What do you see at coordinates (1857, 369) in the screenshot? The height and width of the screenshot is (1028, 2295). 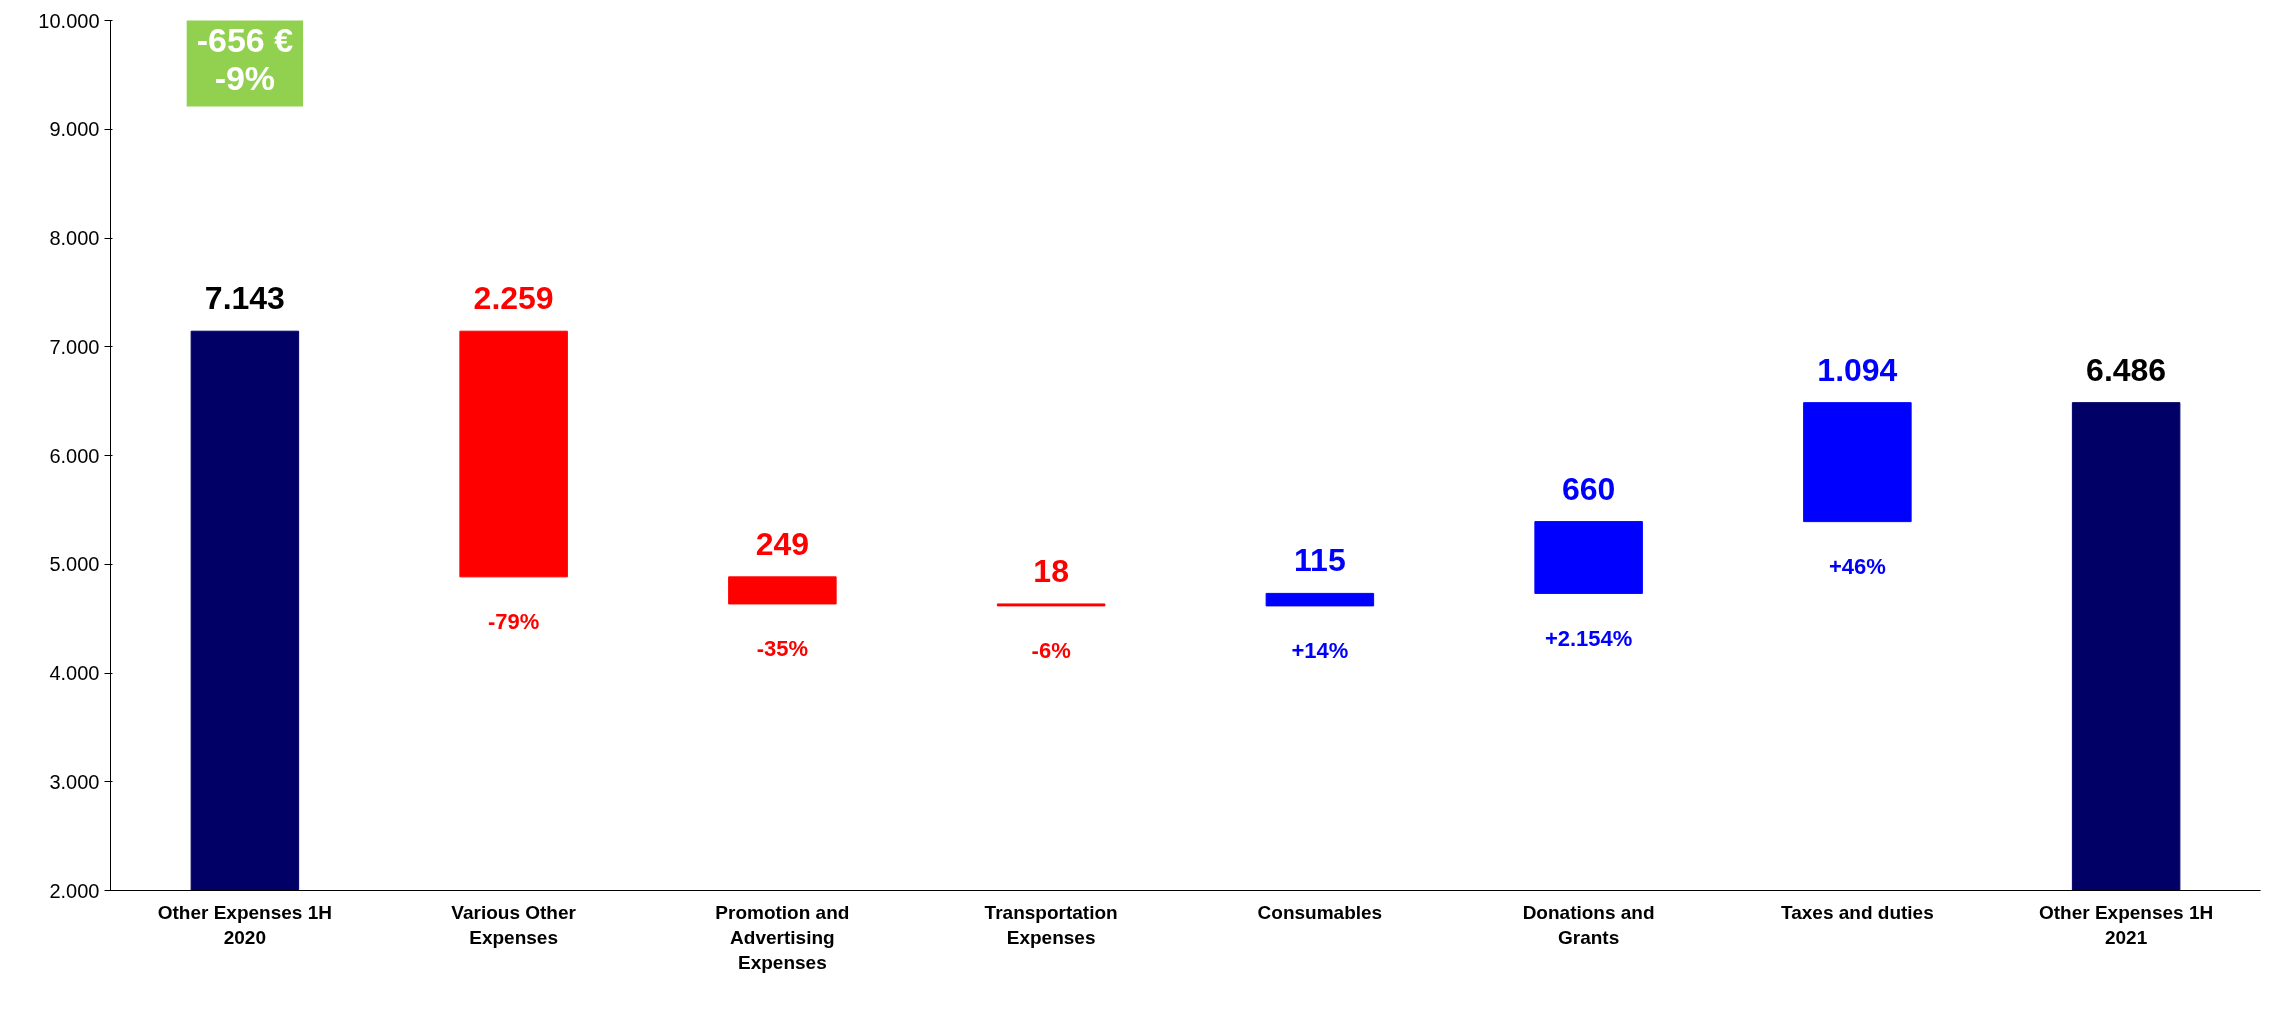 I see `data-label: 1.094` at bounding box center [1857, 369].